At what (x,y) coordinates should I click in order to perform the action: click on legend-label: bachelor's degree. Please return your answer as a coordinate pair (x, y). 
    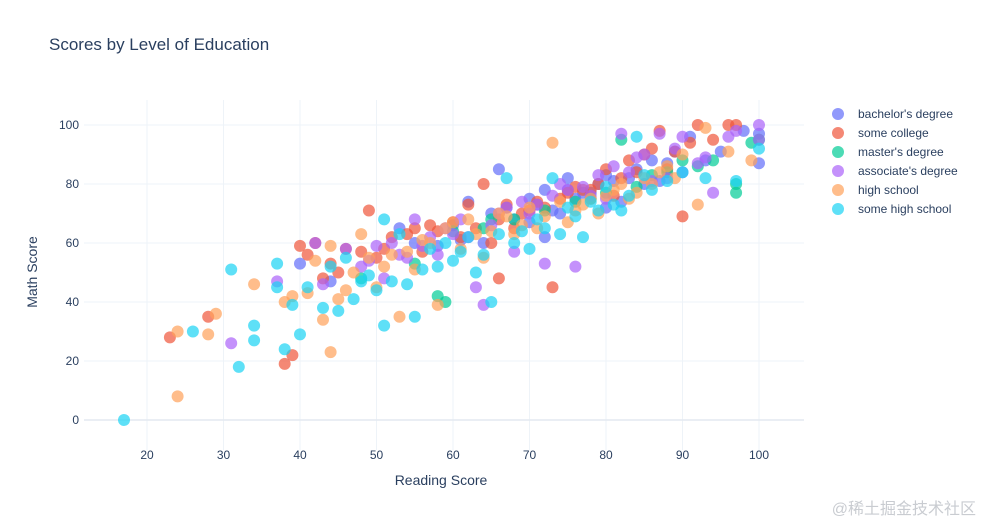
    Looking at the image, I should click on (905, 114).